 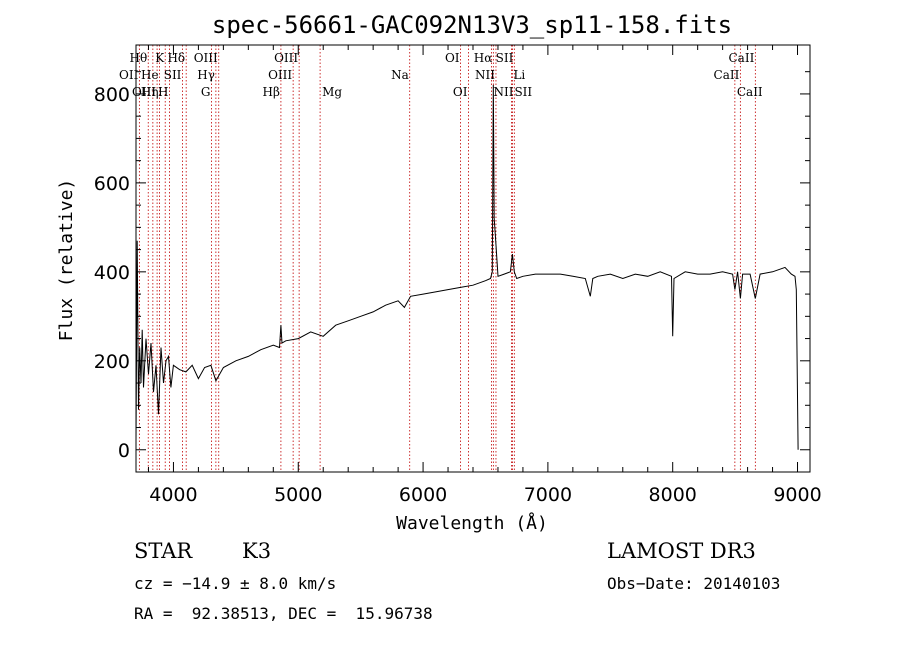 What do you see at coordinates (176, 58) in the screenshot?
I see `marker-label-2: Hδ` at bounding box center [176, 58].